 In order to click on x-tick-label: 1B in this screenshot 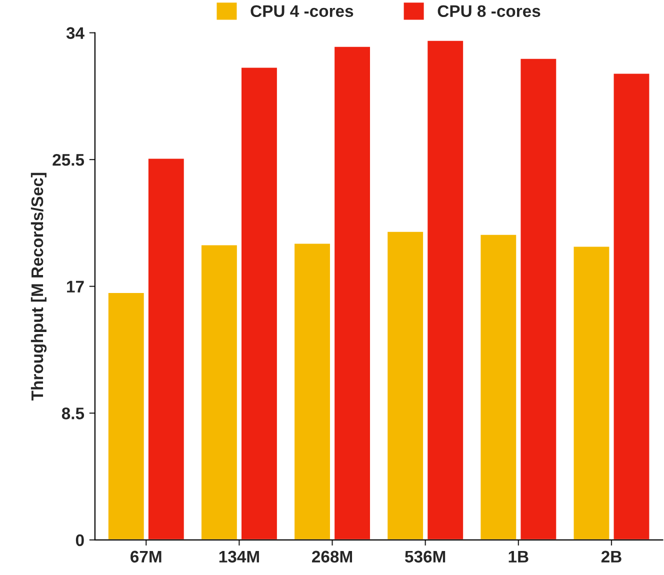, I will do `click(518, 556)`.